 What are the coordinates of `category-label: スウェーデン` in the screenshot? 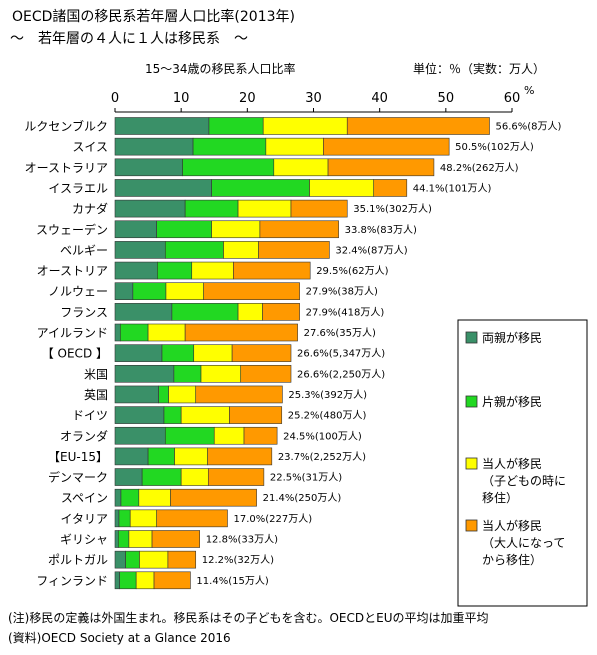 It's located at (72, 229).